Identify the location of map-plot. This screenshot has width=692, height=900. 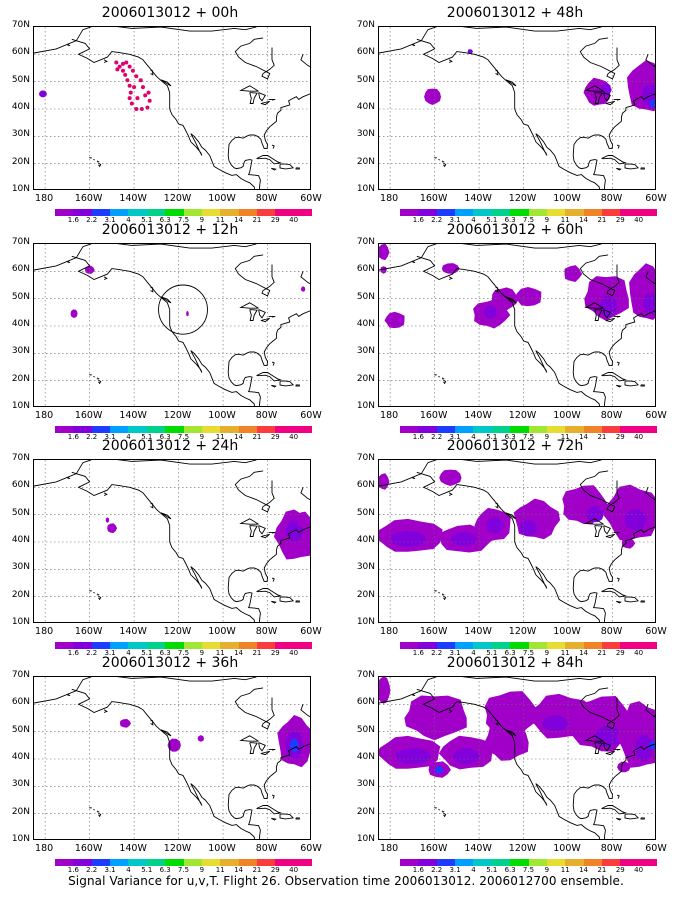
(517, 541).